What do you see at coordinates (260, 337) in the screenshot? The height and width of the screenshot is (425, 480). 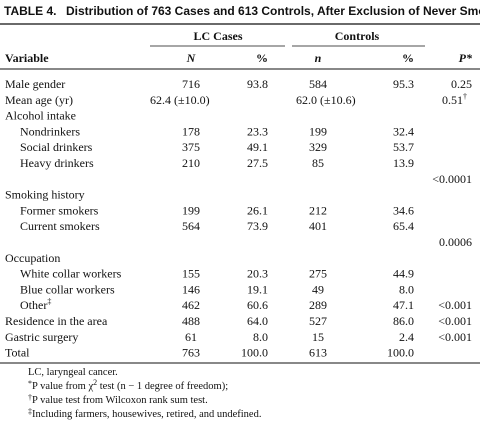 I see `cell-text: 8.0` at bounding box center [260, 337].